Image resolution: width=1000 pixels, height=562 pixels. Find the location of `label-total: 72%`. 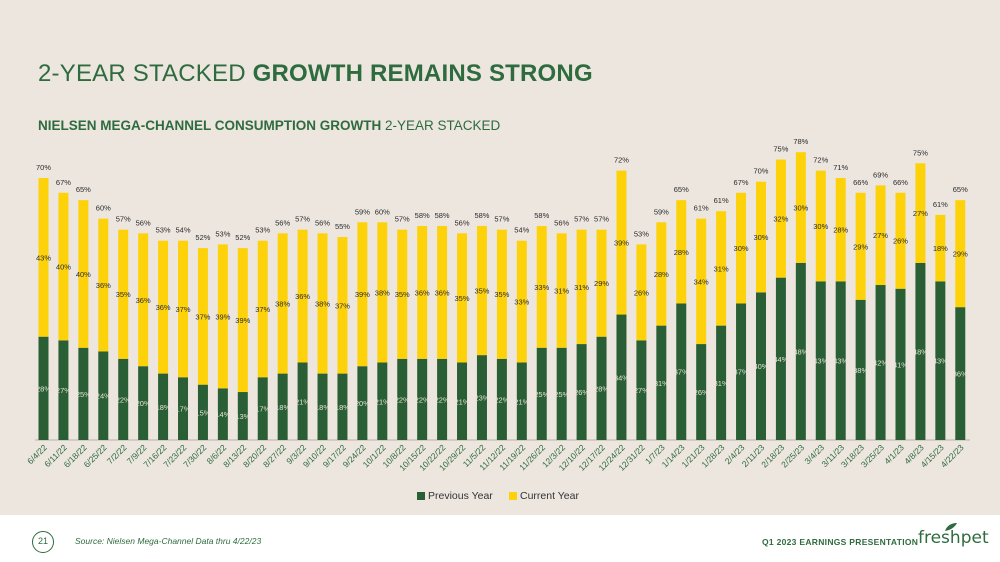

label-total: 72% is located at coordinates (621, 160).